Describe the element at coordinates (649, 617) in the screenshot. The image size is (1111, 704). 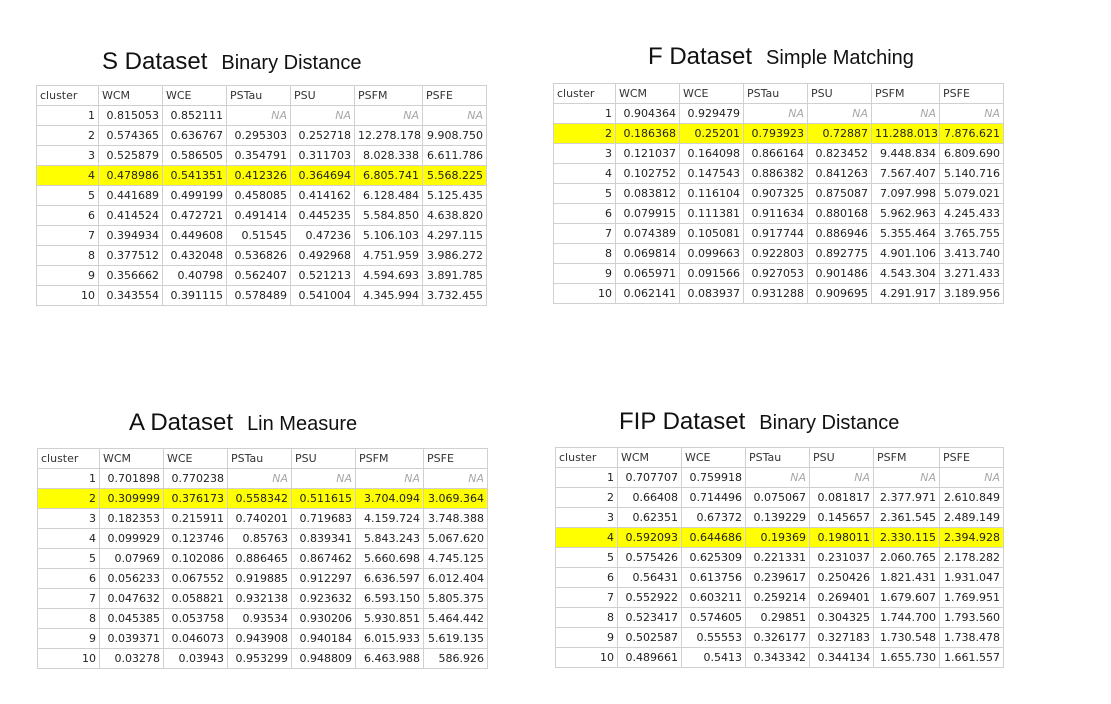
I see `value-cell: 0.523417` at that location.